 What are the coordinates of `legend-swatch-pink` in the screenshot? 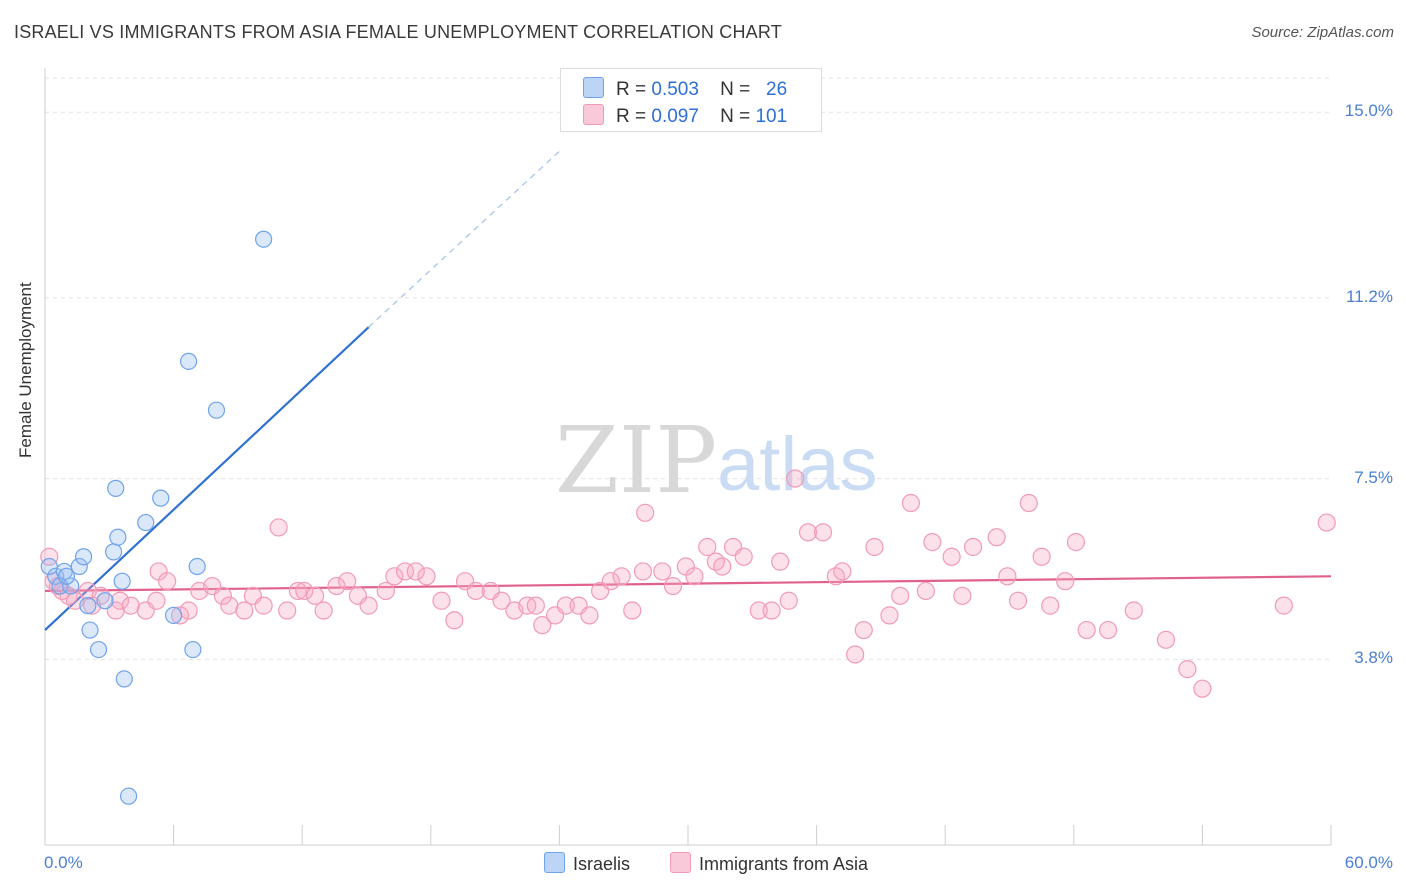 It's located at (680, 862).